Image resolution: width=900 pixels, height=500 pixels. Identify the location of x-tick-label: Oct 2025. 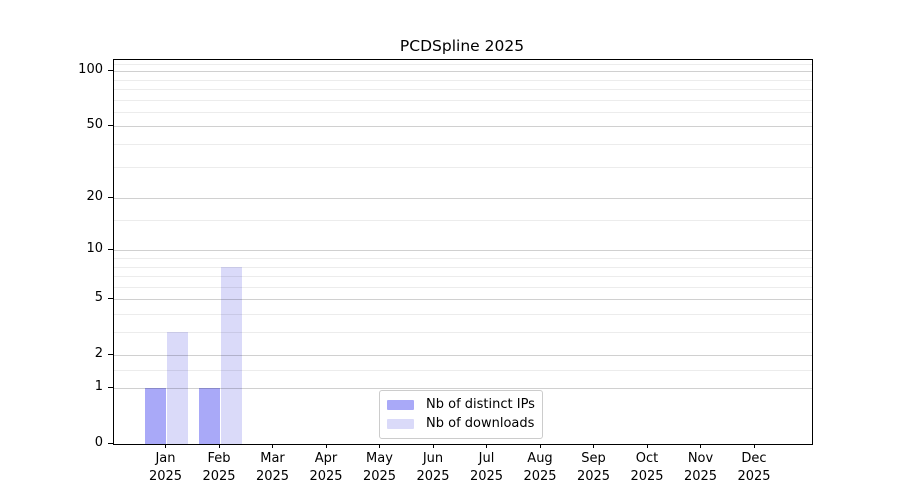
(647, 467).